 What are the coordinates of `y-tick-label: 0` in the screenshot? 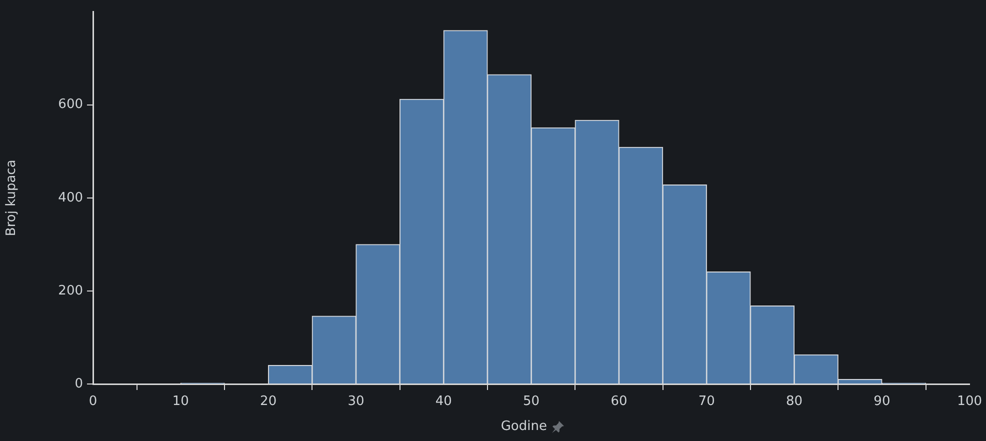 It's located at (78, 384).